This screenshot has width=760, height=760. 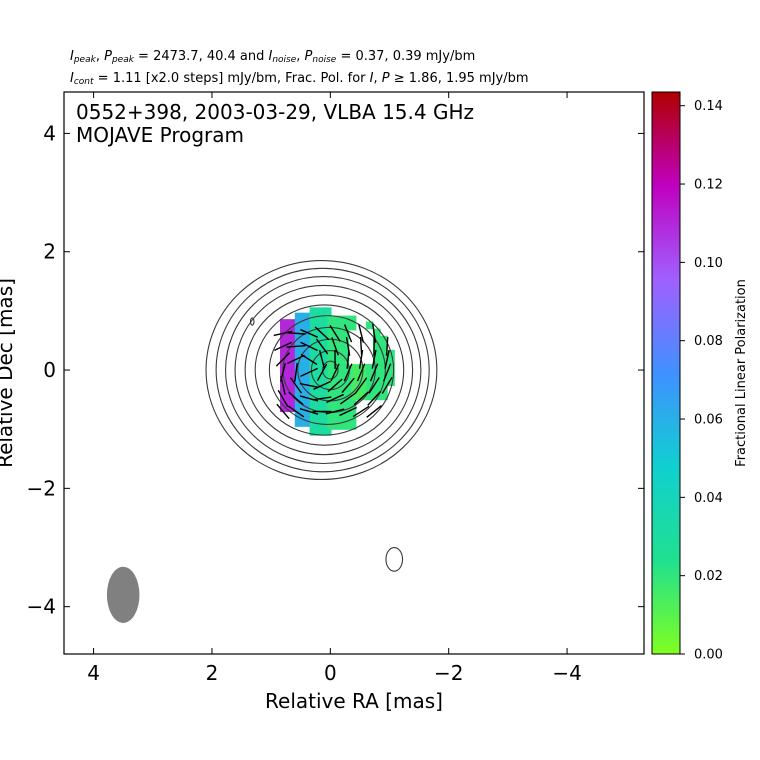 I want to click on x-tick-label: −4, so click(x=566, y=673).